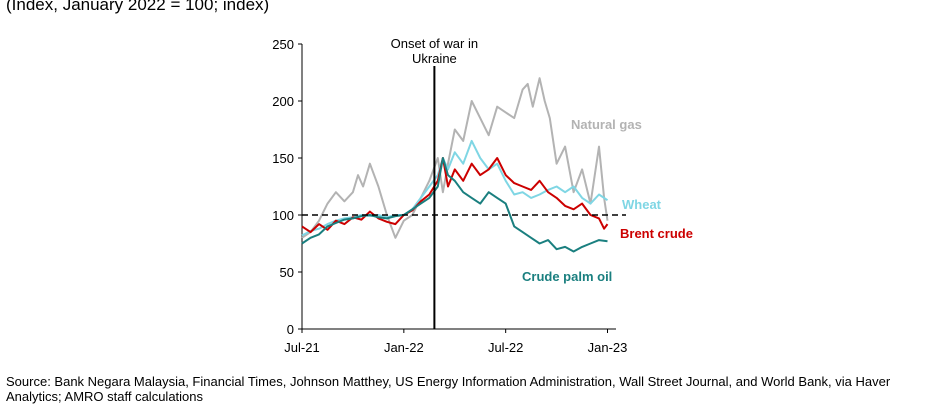 Image resolution: width=940 pixels, height=404 pixels. Describe the element at coordinates (283, 101) in the screenshot. I see `y-tick-label: 200` at that location.